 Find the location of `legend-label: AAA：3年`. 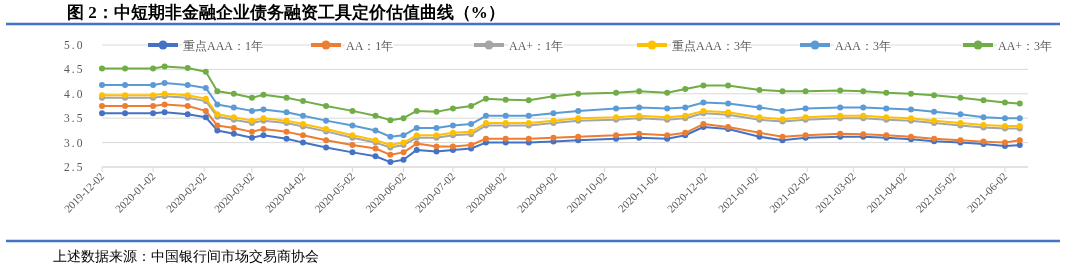

legend-label: AAA：3年 is located at coordinates (863, 46).